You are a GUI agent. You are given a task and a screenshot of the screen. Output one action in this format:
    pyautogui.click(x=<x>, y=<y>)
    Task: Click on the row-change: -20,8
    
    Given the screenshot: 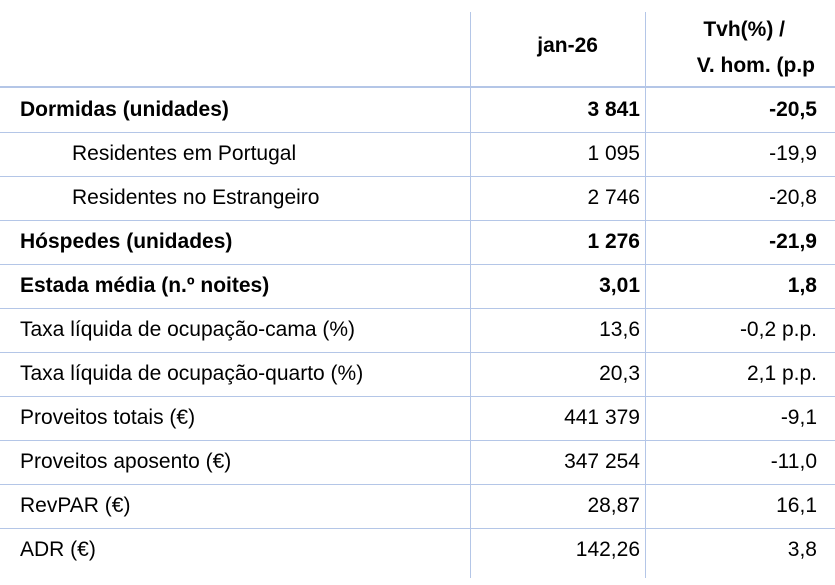 What is the action you would take?
    pyautogui.click(x=793, y=197)
    